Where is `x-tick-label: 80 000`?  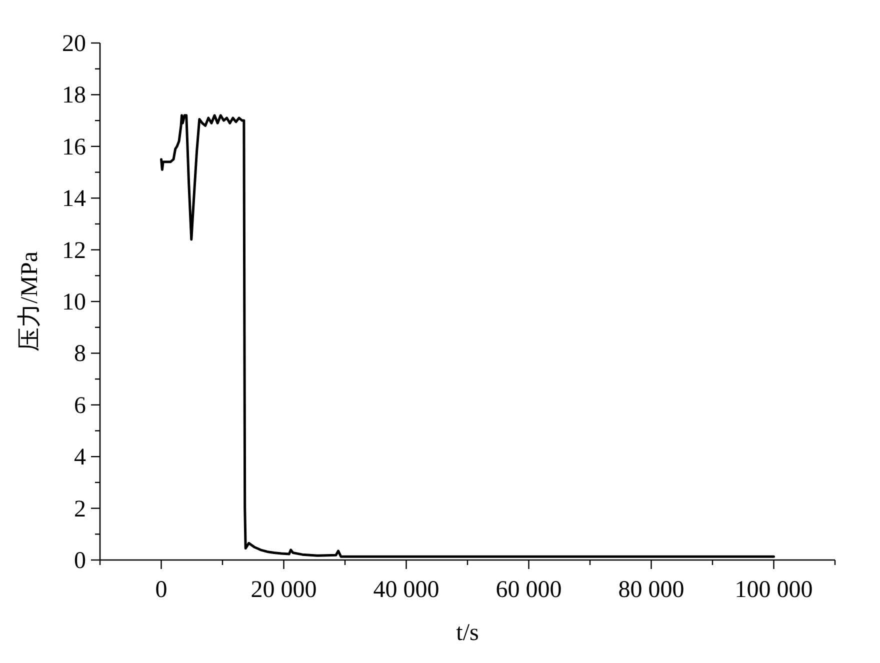
x-tick-label: 80 000 is located at coordinates (651, 590).